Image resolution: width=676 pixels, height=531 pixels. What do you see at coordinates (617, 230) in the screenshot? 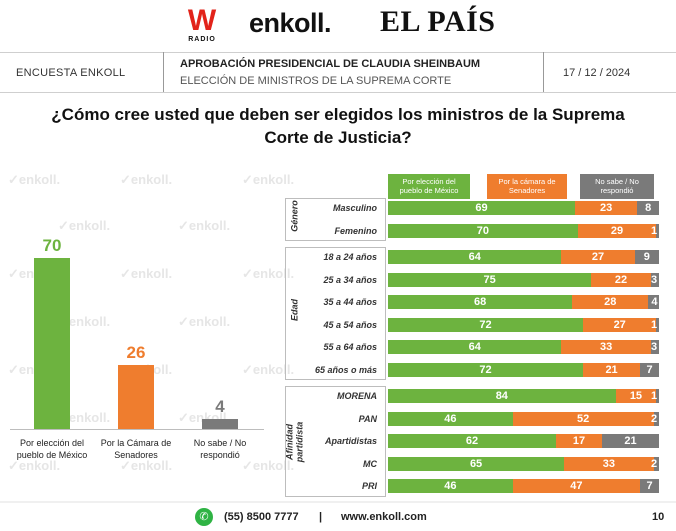
I see `data-label: 29` at bounding box center [617, 230].